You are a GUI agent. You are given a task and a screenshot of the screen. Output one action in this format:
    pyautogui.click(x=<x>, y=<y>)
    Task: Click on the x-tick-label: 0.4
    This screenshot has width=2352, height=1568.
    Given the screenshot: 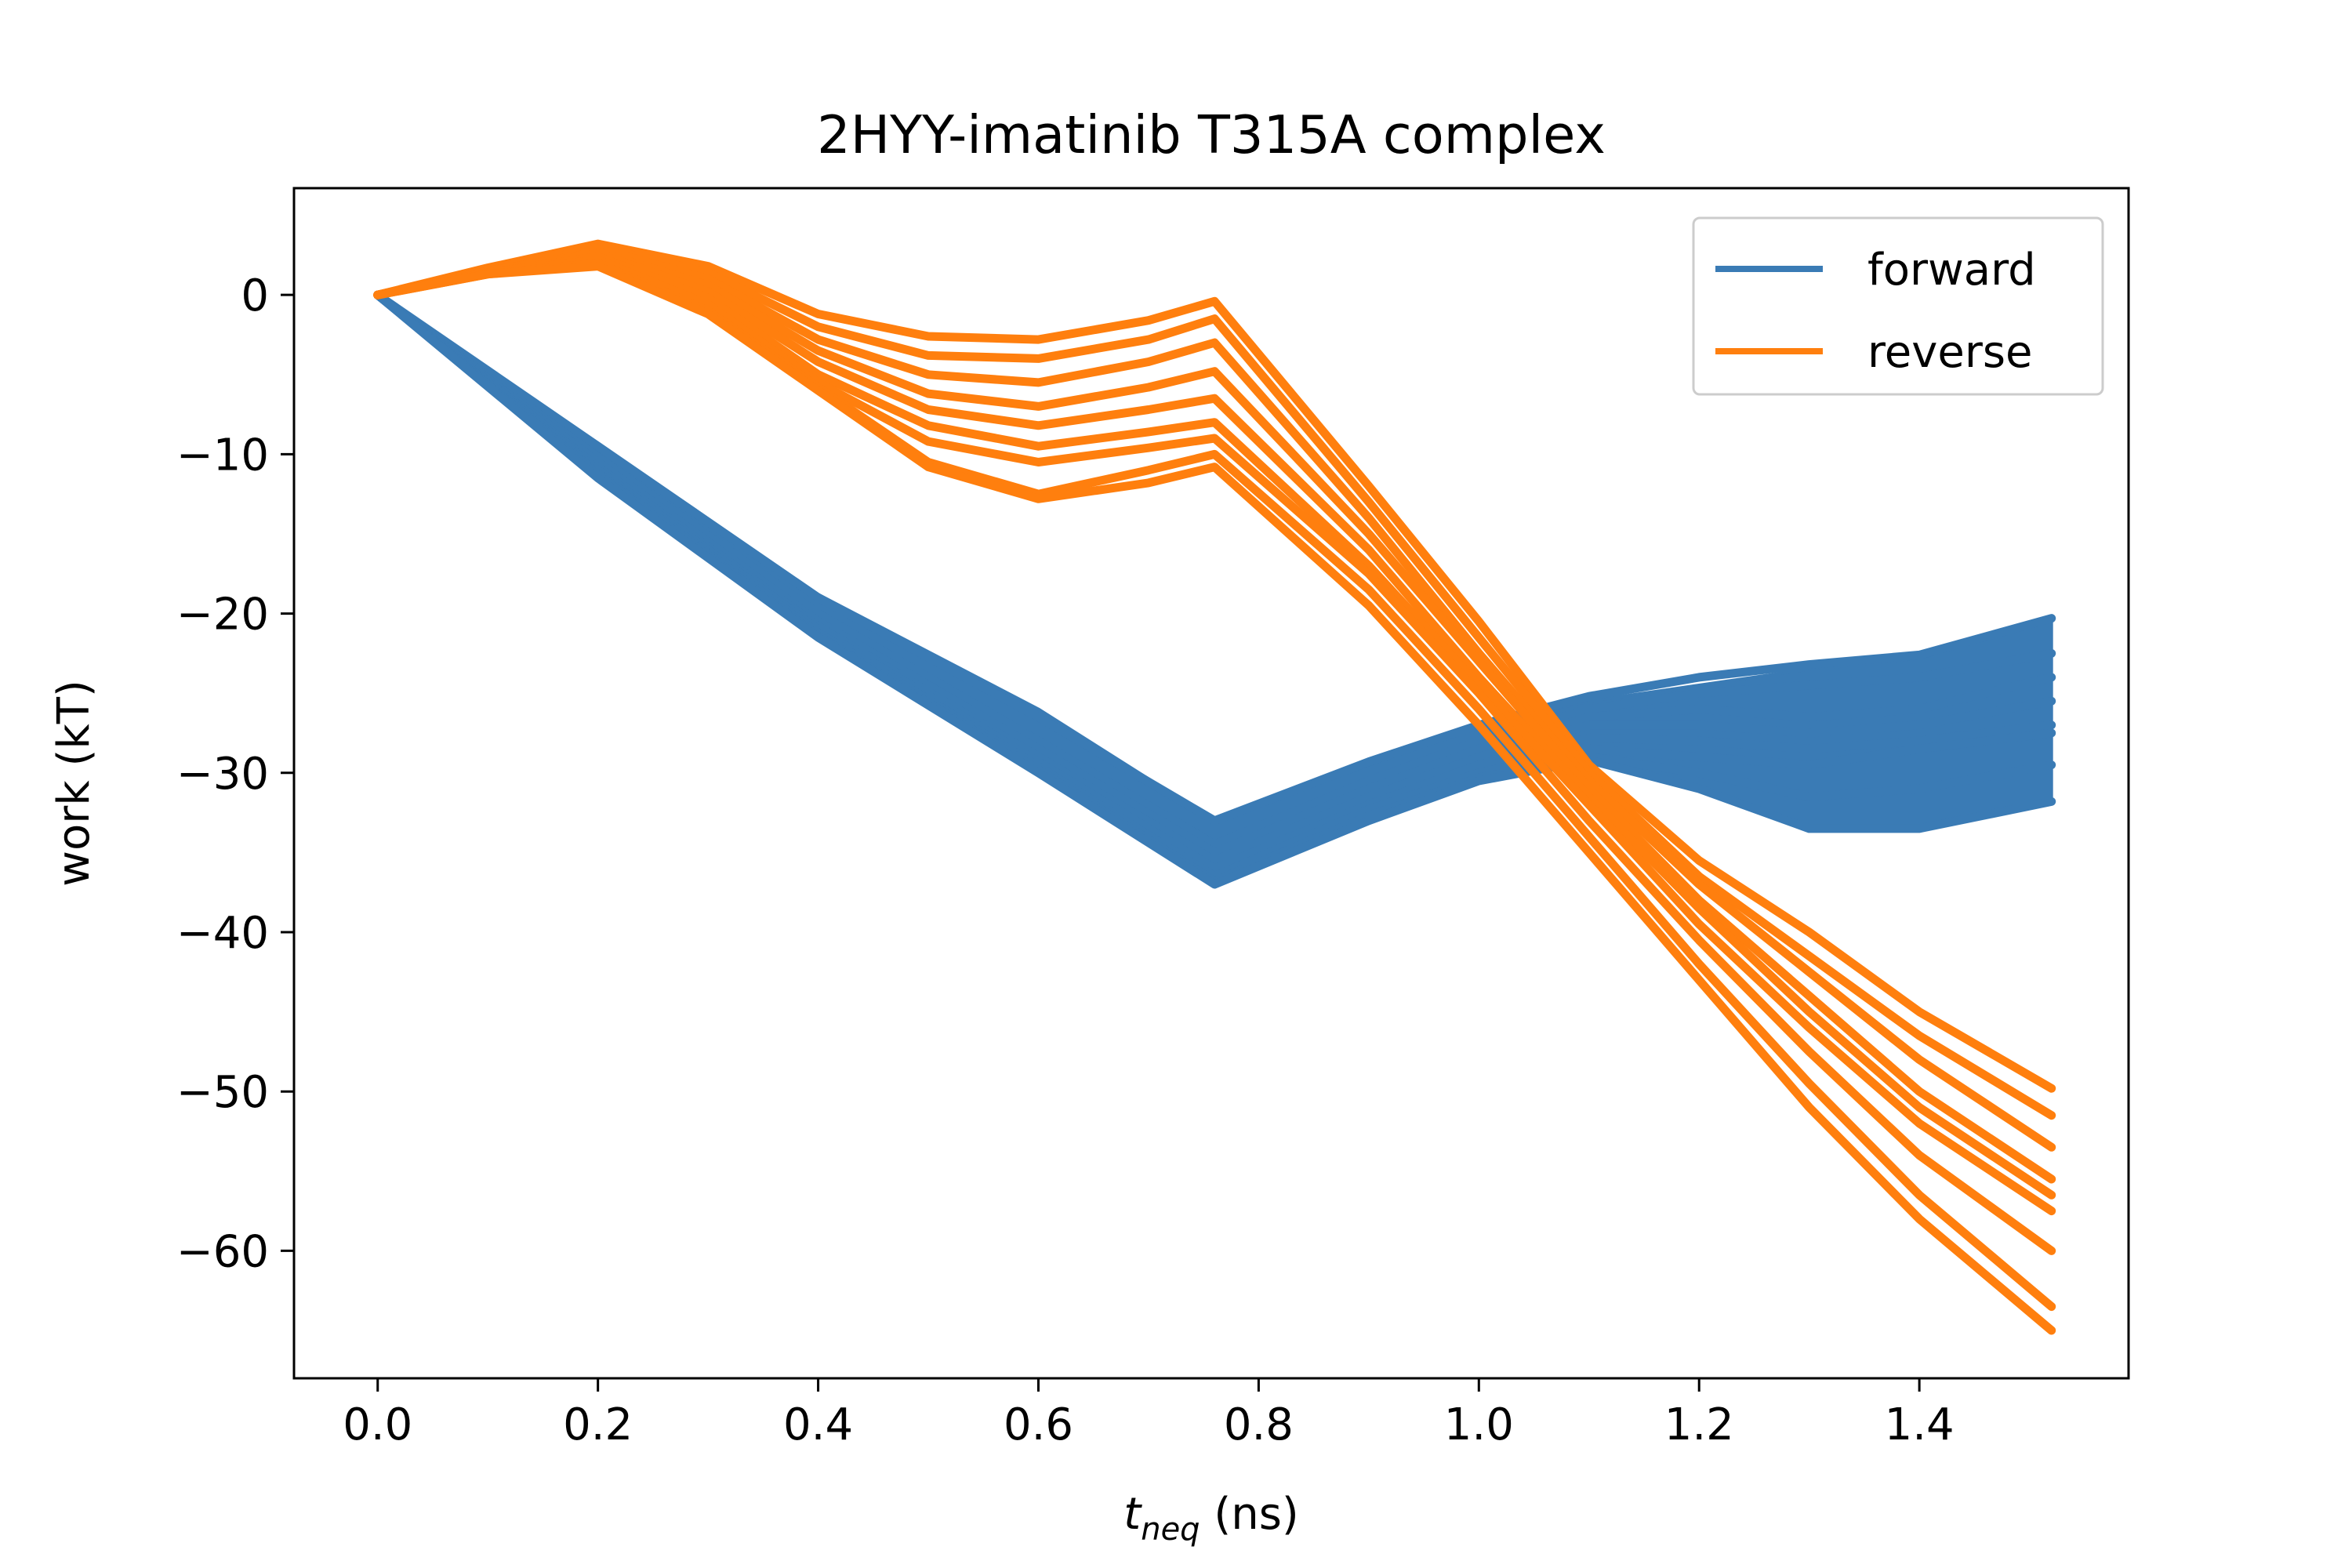 What is the action you would take?
    pyautogui.click(x=818, y=1424)
    